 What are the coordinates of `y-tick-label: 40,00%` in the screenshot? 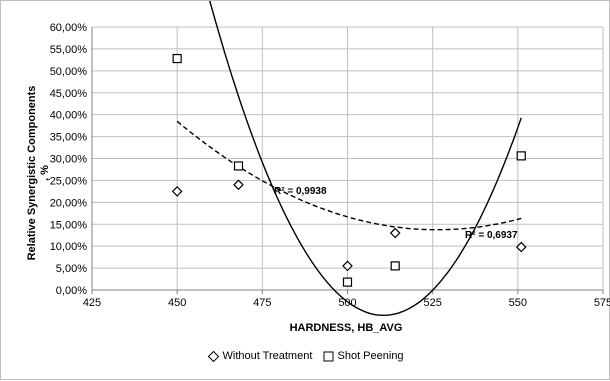 It's located at (69, 116).